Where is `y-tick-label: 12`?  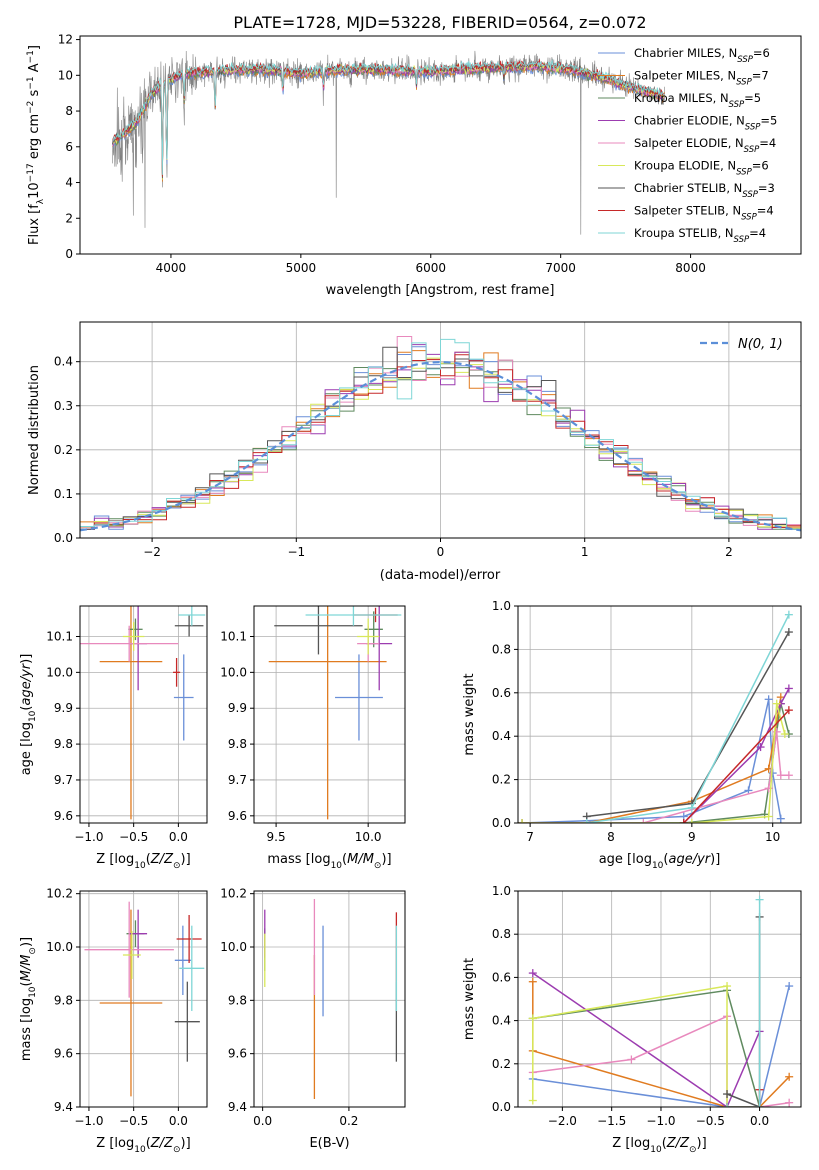 y-tick-label: 12 is located at coordinates (65, 40).